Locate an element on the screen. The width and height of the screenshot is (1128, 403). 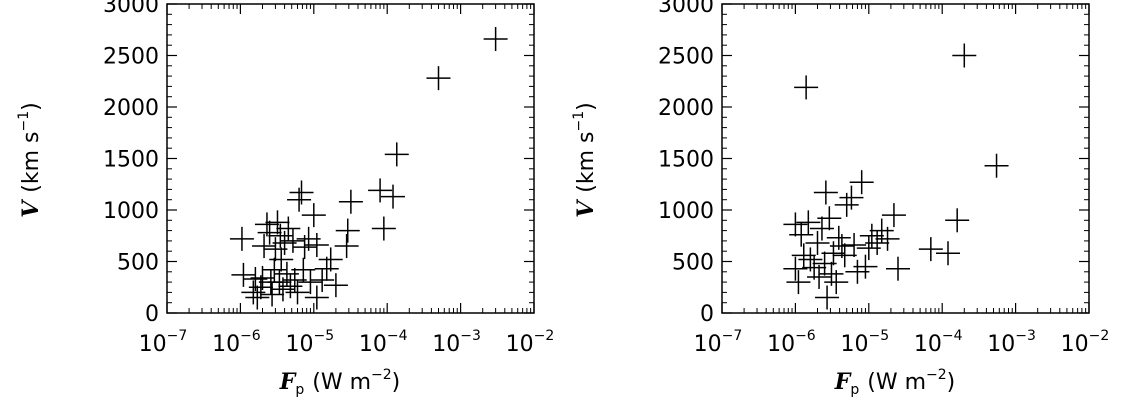
left-y-tick-label: 2500 is located at coordinates (131, 57).